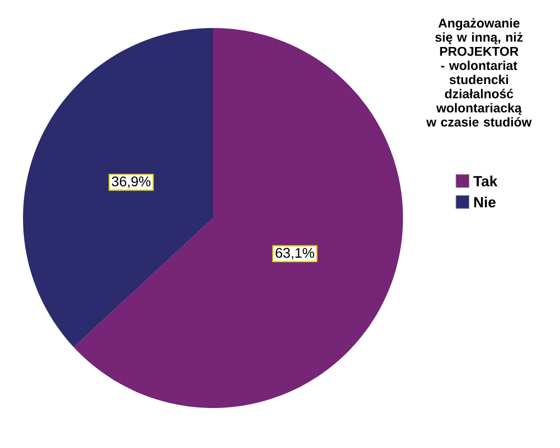 Image resolution: width=560 pixels, height=448 pixels. I want to click on legend-label: Tak, so click(485, 181).